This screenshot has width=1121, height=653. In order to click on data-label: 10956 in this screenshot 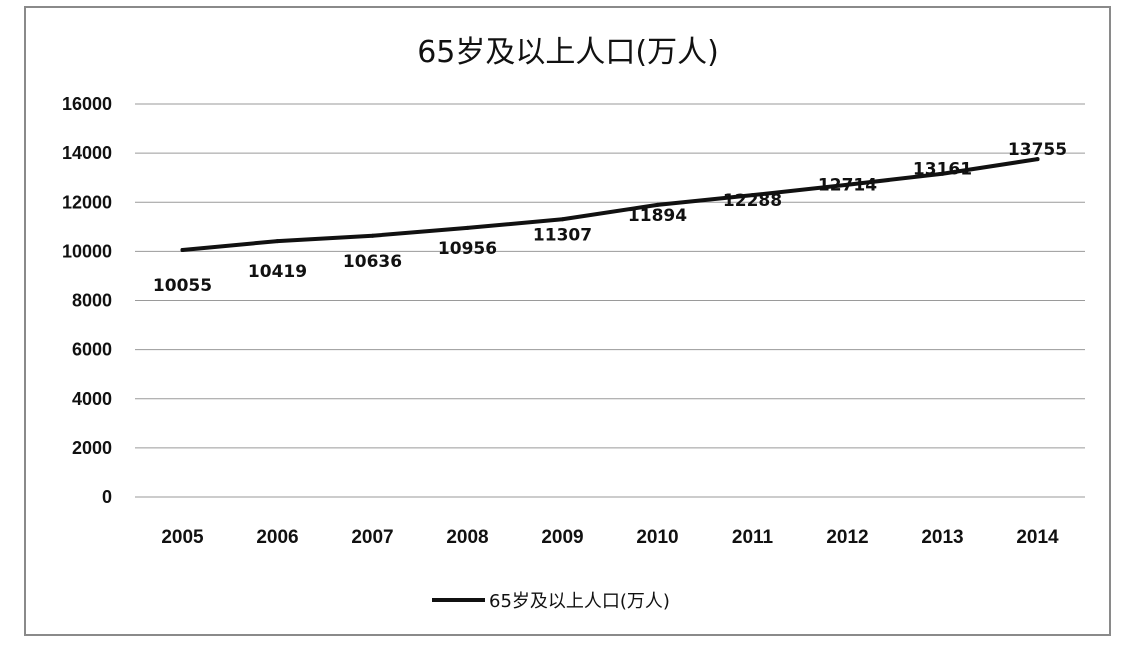, I will do `click(467, 249)`.